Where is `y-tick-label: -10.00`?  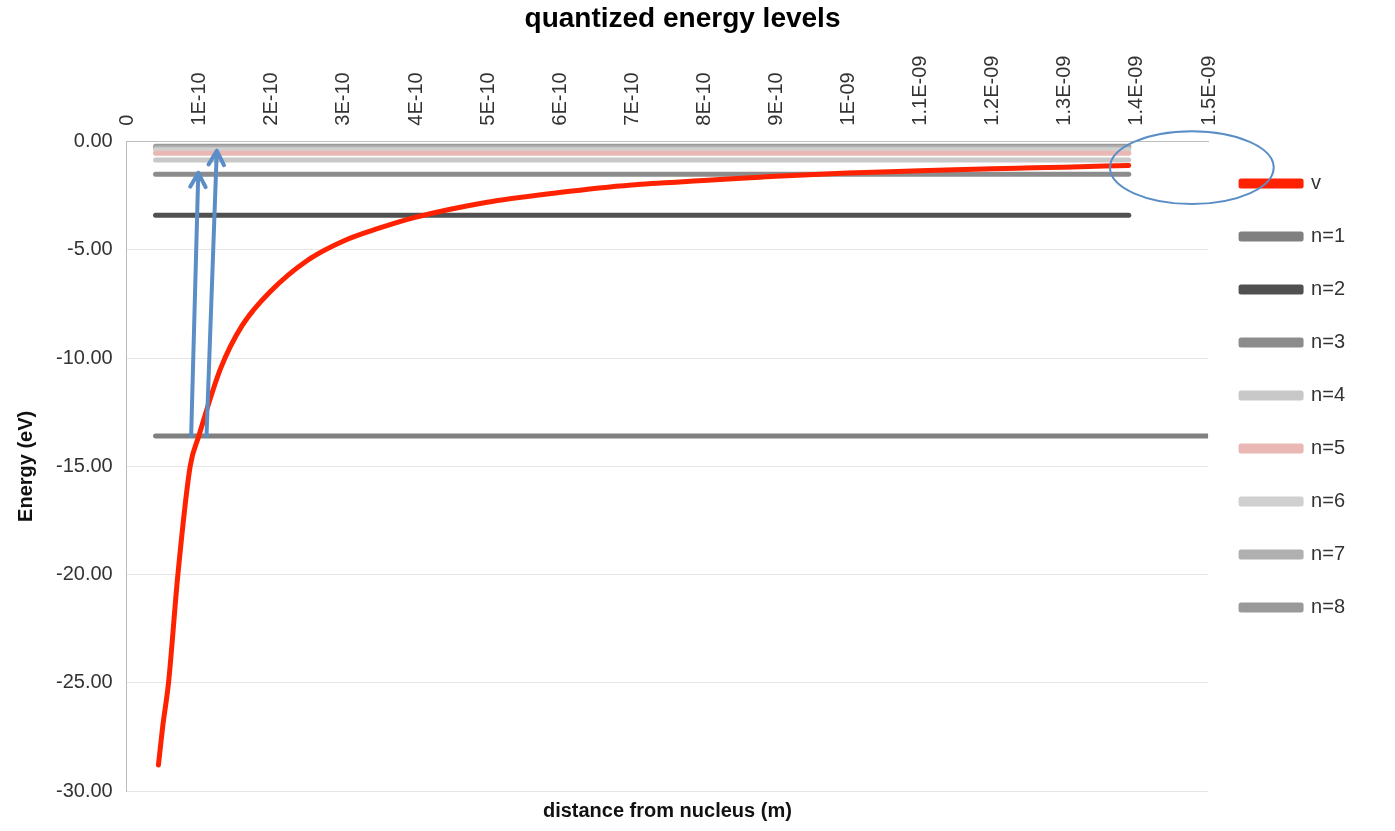
y-tick-label: -10.00 is located at coordinates (84, 356).